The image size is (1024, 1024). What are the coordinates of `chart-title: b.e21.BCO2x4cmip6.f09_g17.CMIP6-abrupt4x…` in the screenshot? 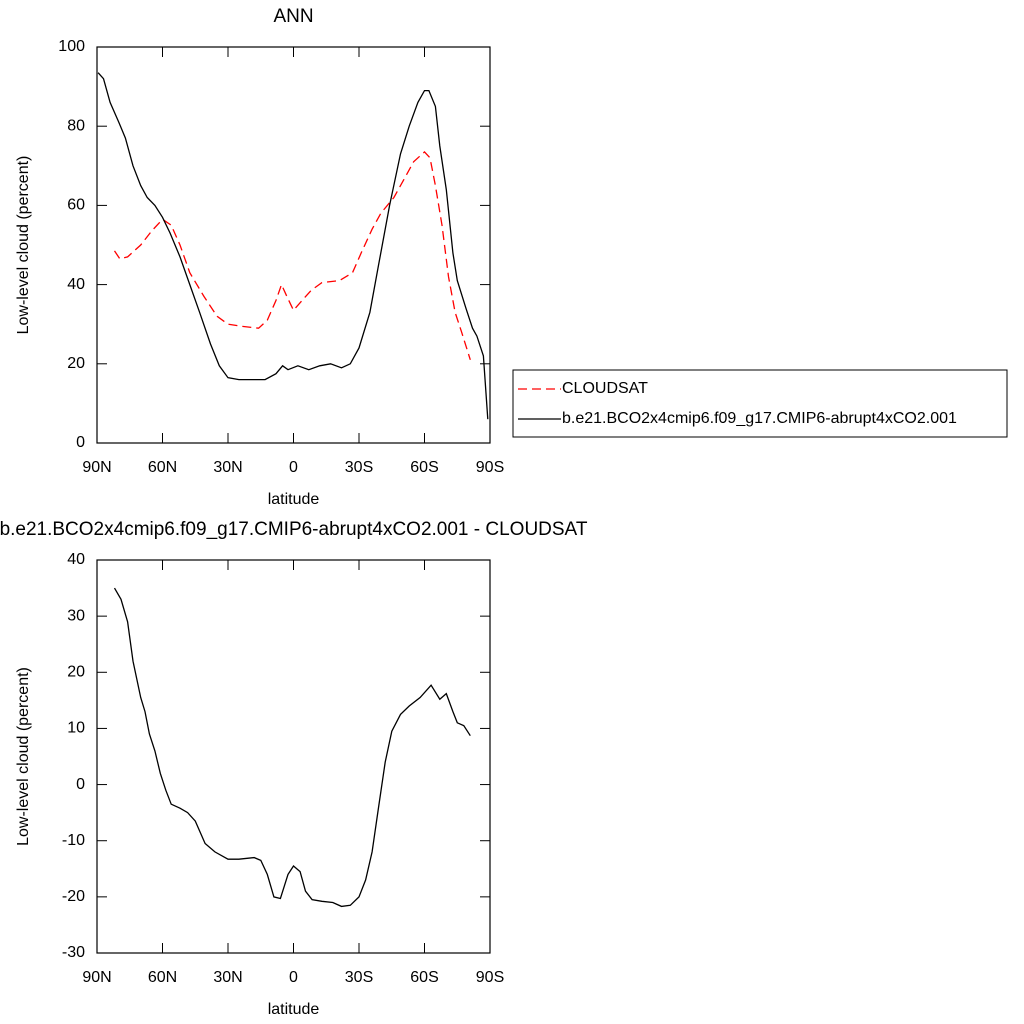 It's located at (294, 529).